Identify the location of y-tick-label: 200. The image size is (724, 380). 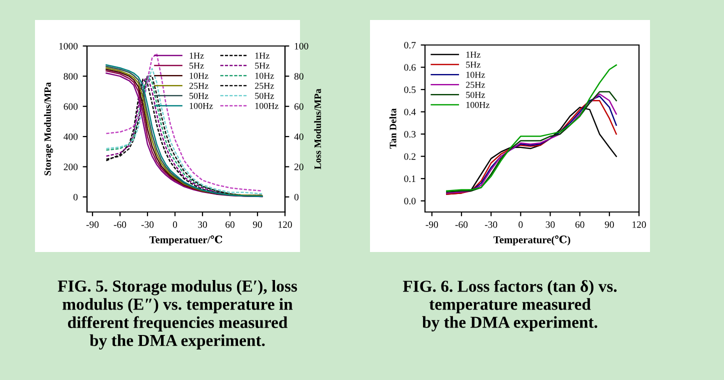
(71, 167).